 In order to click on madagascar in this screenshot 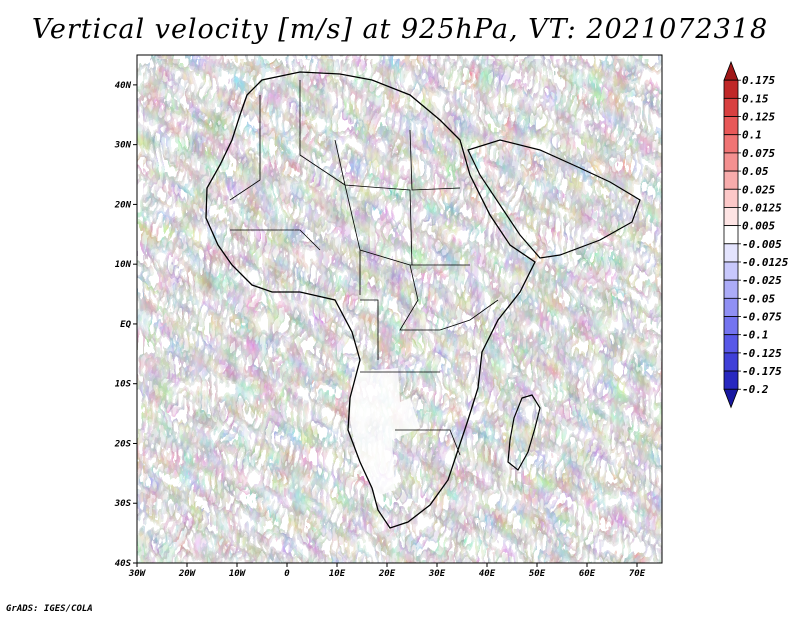, I will do `click(524, 432)`.